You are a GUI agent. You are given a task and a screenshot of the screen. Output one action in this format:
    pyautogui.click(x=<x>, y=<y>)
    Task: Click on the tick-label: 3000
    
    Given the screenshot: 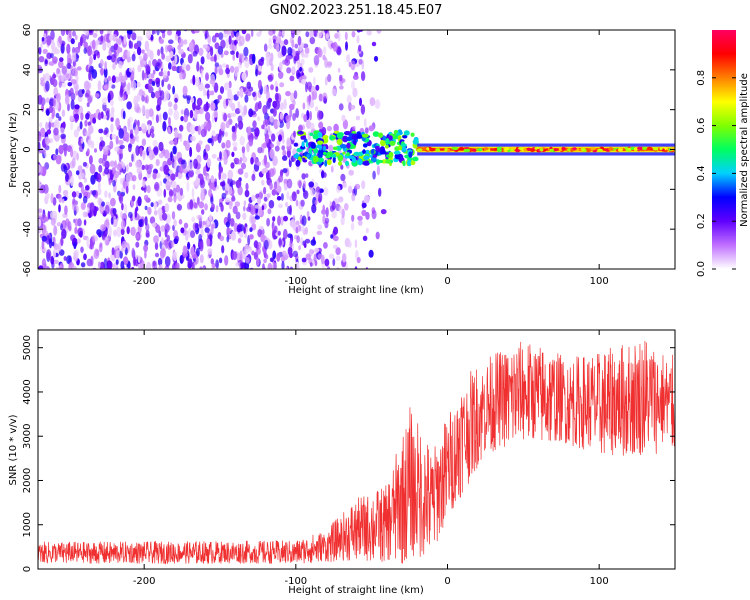 What is the action you would take?
    pyautogui.click(x=27, y=435)
    